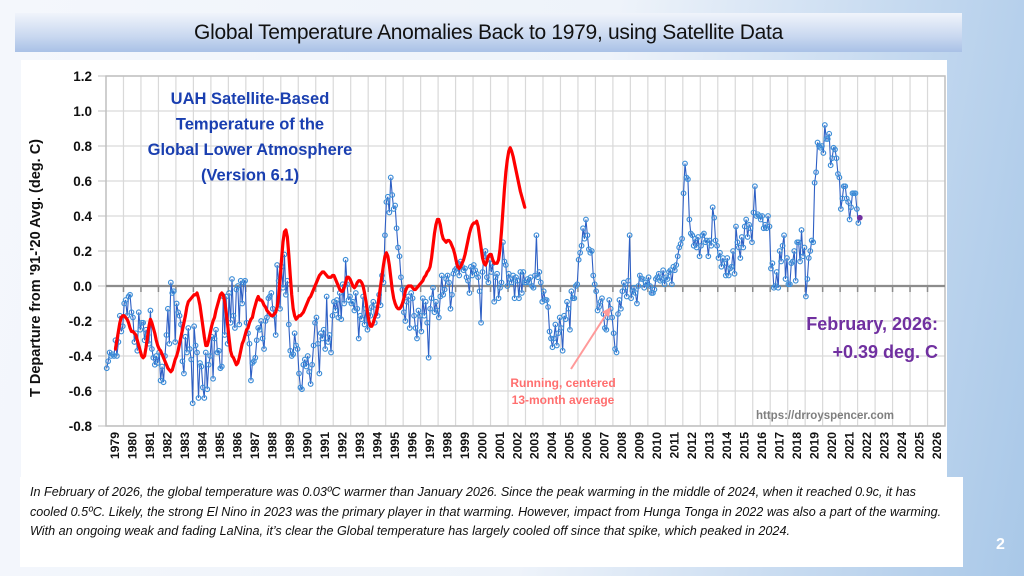  Describe the element at coordinates (82, 111) in the screenshot. I see `y-tick-label: 1.0` at that location.